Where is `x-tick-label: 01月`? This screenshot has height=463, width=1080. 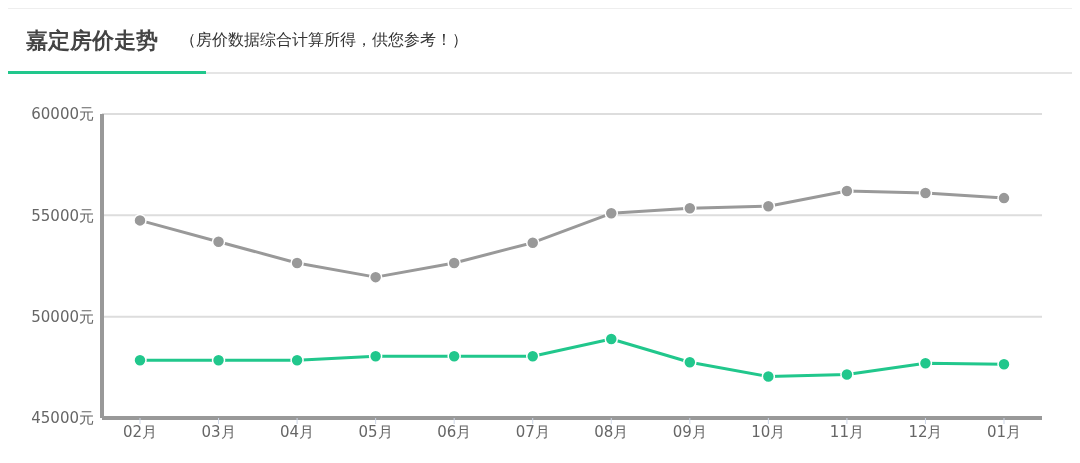
x-tick-label: 01月 is located at coordinates (1004, 431).